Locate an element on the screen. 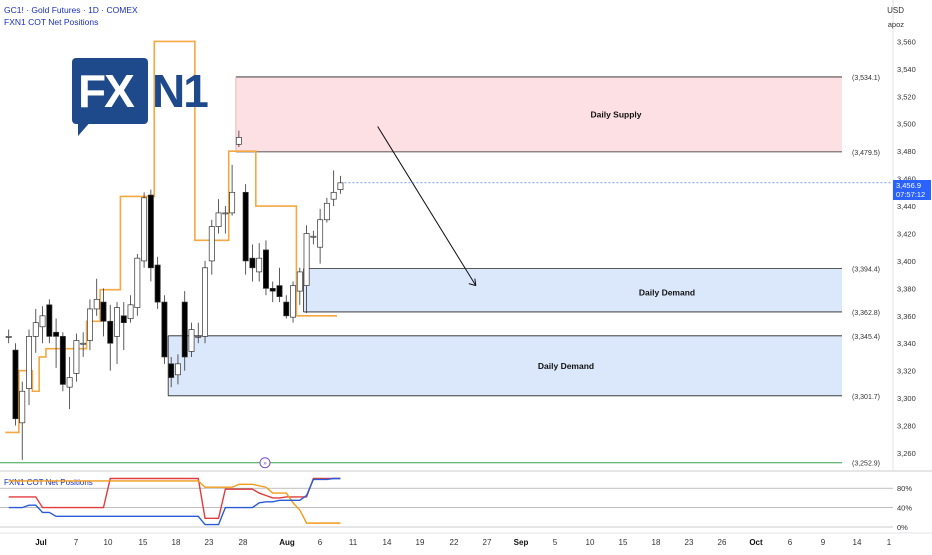 Image resolution: width=932 pixels, height=555 pixels. time-tick-label: 6 is located at coordinates (320, 542).